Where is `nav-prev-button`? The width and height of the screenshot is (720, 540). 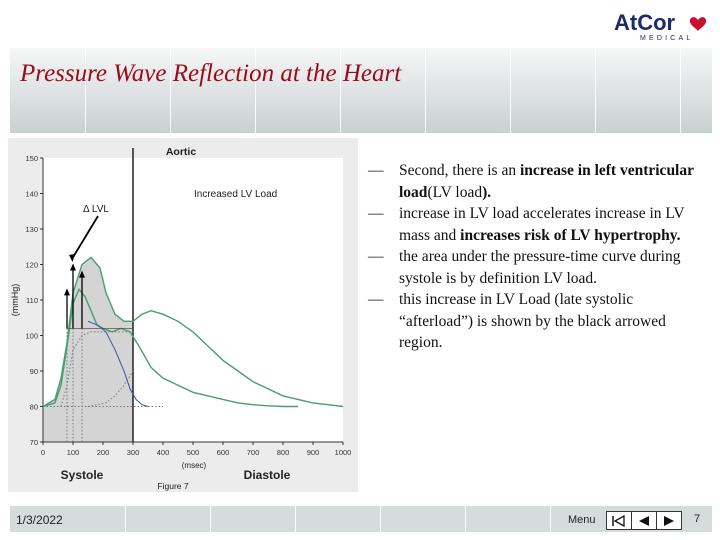 nav-prev-button is located at coordinates (644, 520).